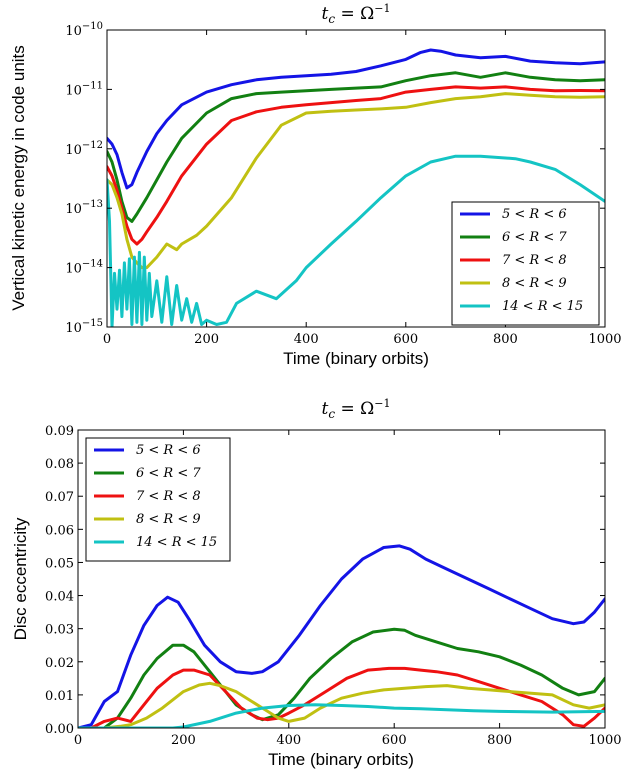  What do you see at coordinates (59, 597) in the screenshot?
I see `y-tick-label: 0.04` at bounding box center [59, 597].